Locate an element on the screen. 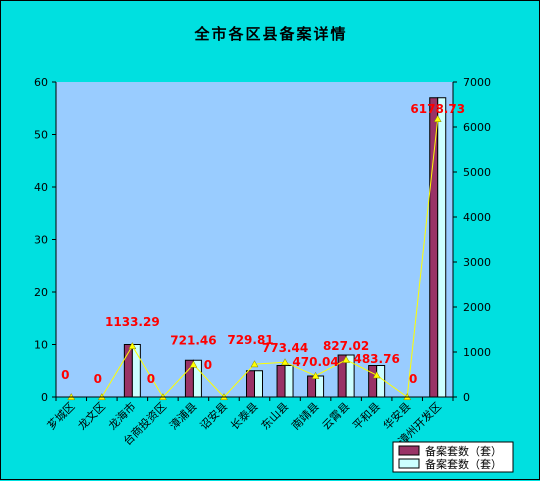 The height and width of the screenshot is (481, 540). y-left-tick-label-3: 30 is located at coordinates (41, 240).